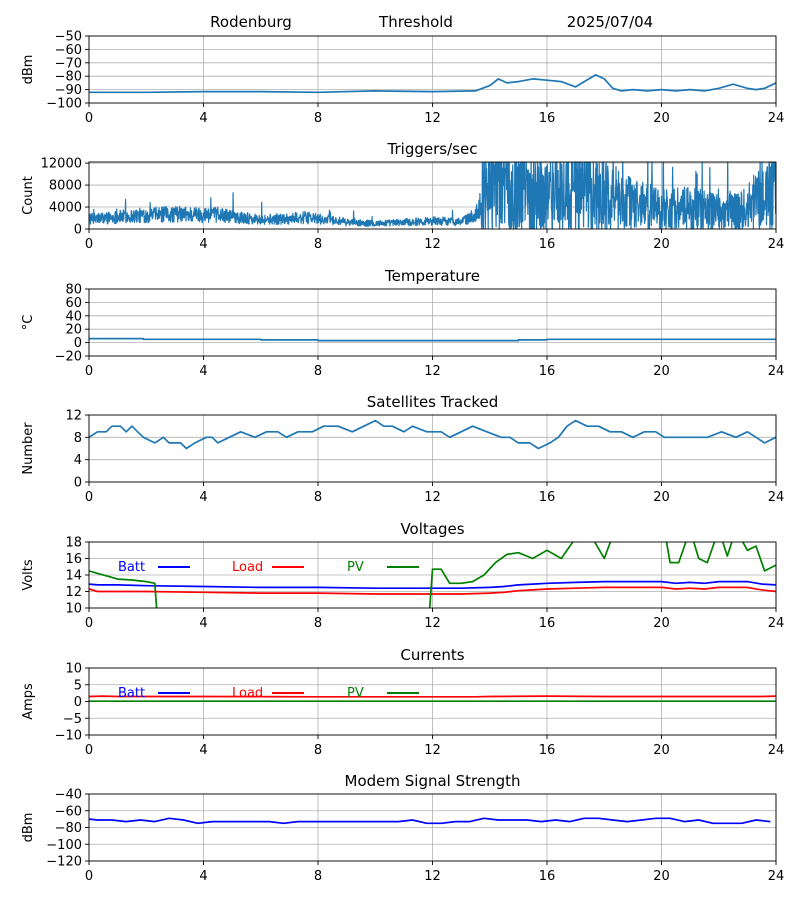 The image size is (800, 900). Describe the element at coordinates (28, 323) in the screenshot. I see `y-axis-label: °C` at that location.